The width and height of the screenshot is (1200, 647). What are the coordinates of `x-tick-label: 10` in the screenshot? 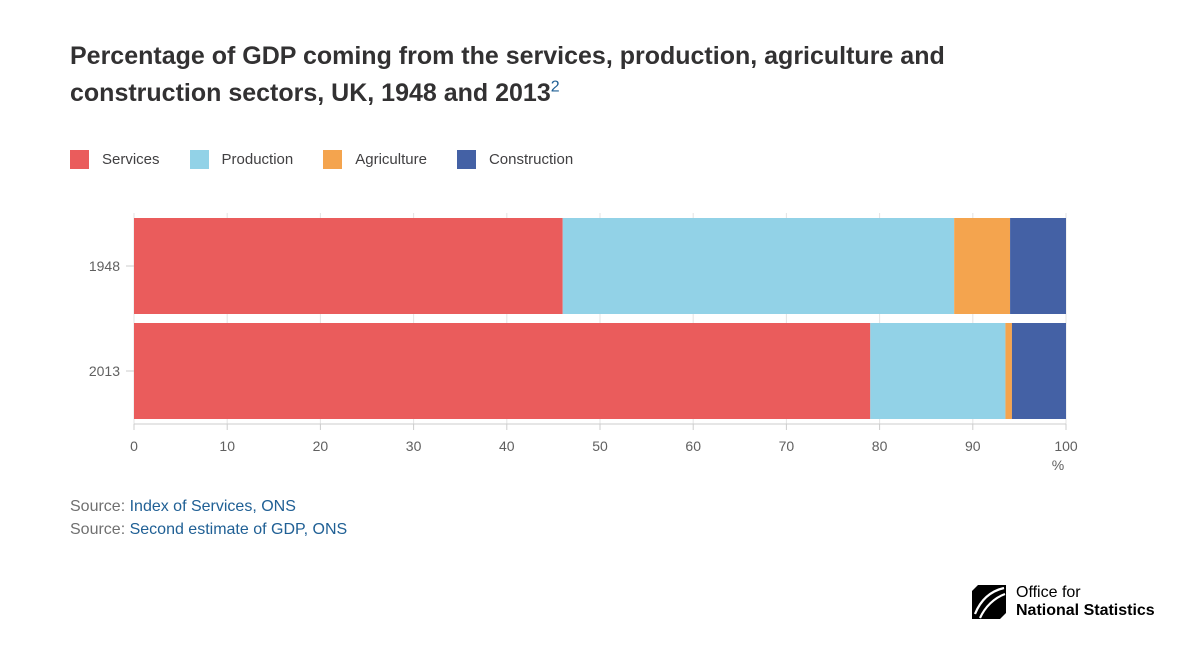 It's located at (227, 446).